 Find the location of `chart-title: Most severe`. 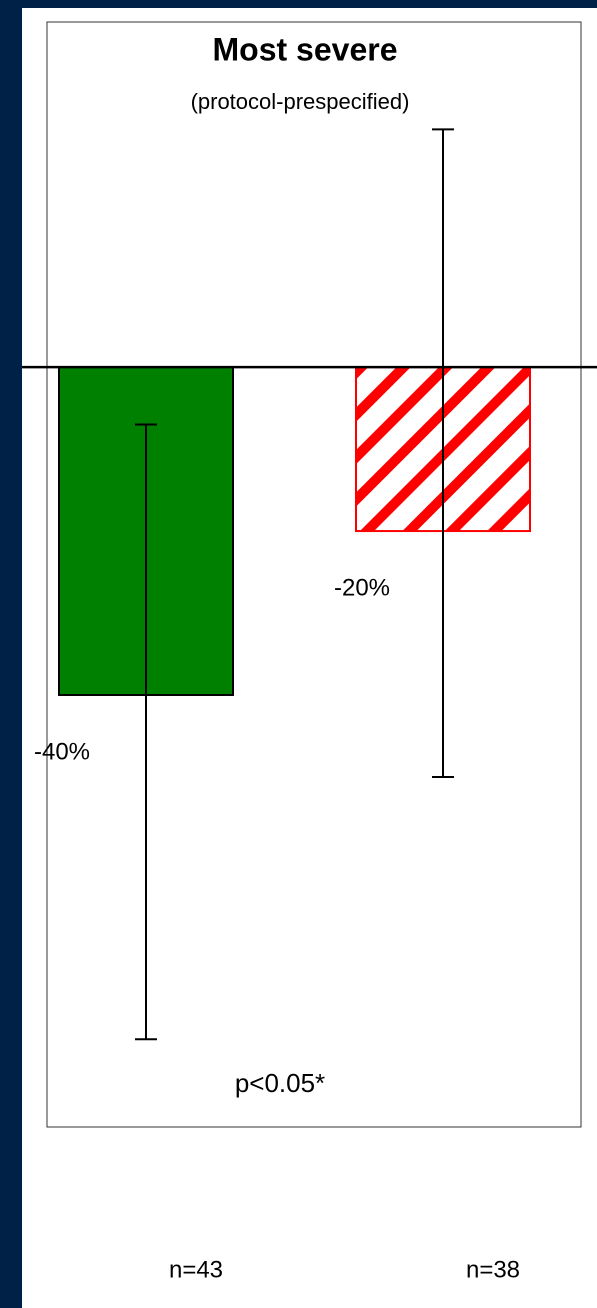

chart-title: Most severe is located at coordinates (305, 49).